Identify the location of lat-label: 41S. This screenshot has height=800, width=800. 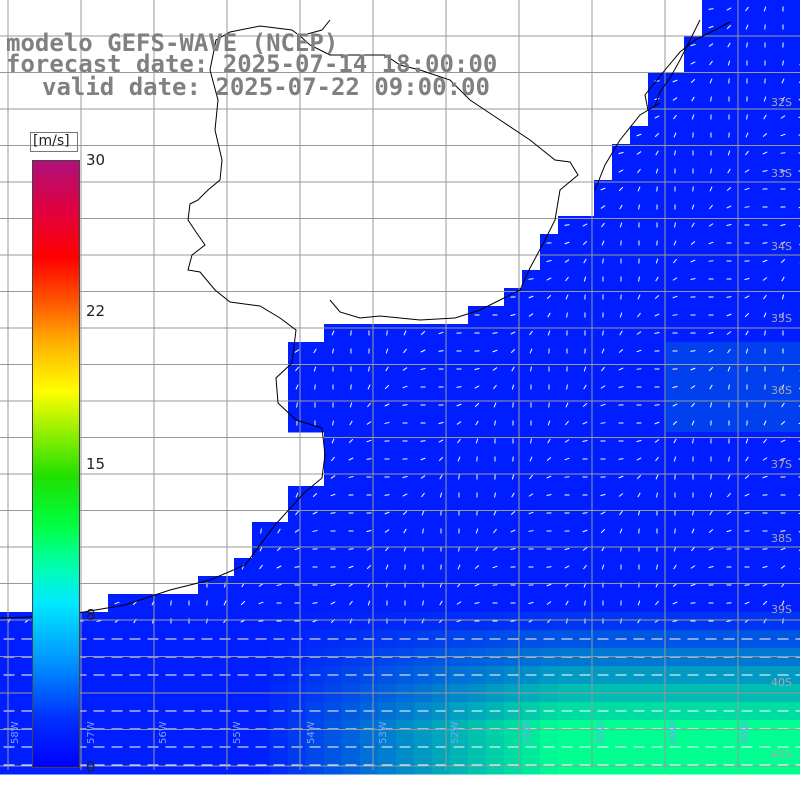
(781, 754).